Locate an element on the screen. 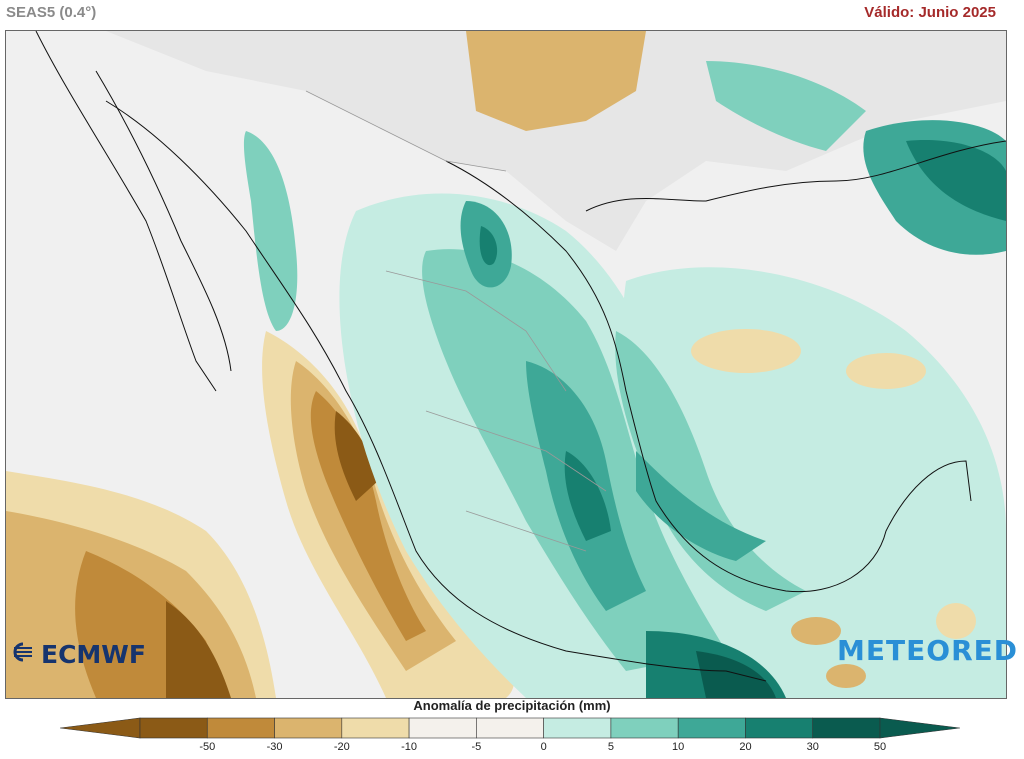 This screenshot has width=1024, height=759. legend-tick-label: 50 is located at coordinates (880, 747).